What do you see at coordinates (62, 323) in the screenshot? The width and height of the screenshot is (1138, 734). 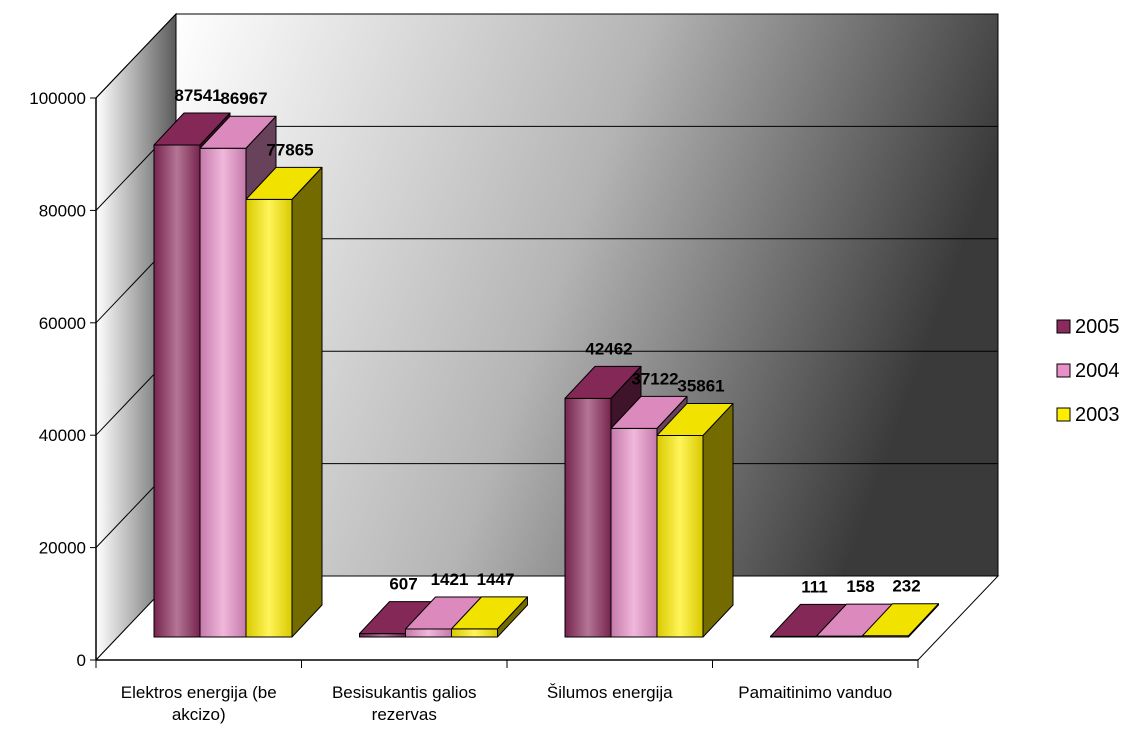 I see `y-tick-label: 60000` at bounding box center [62, 323].